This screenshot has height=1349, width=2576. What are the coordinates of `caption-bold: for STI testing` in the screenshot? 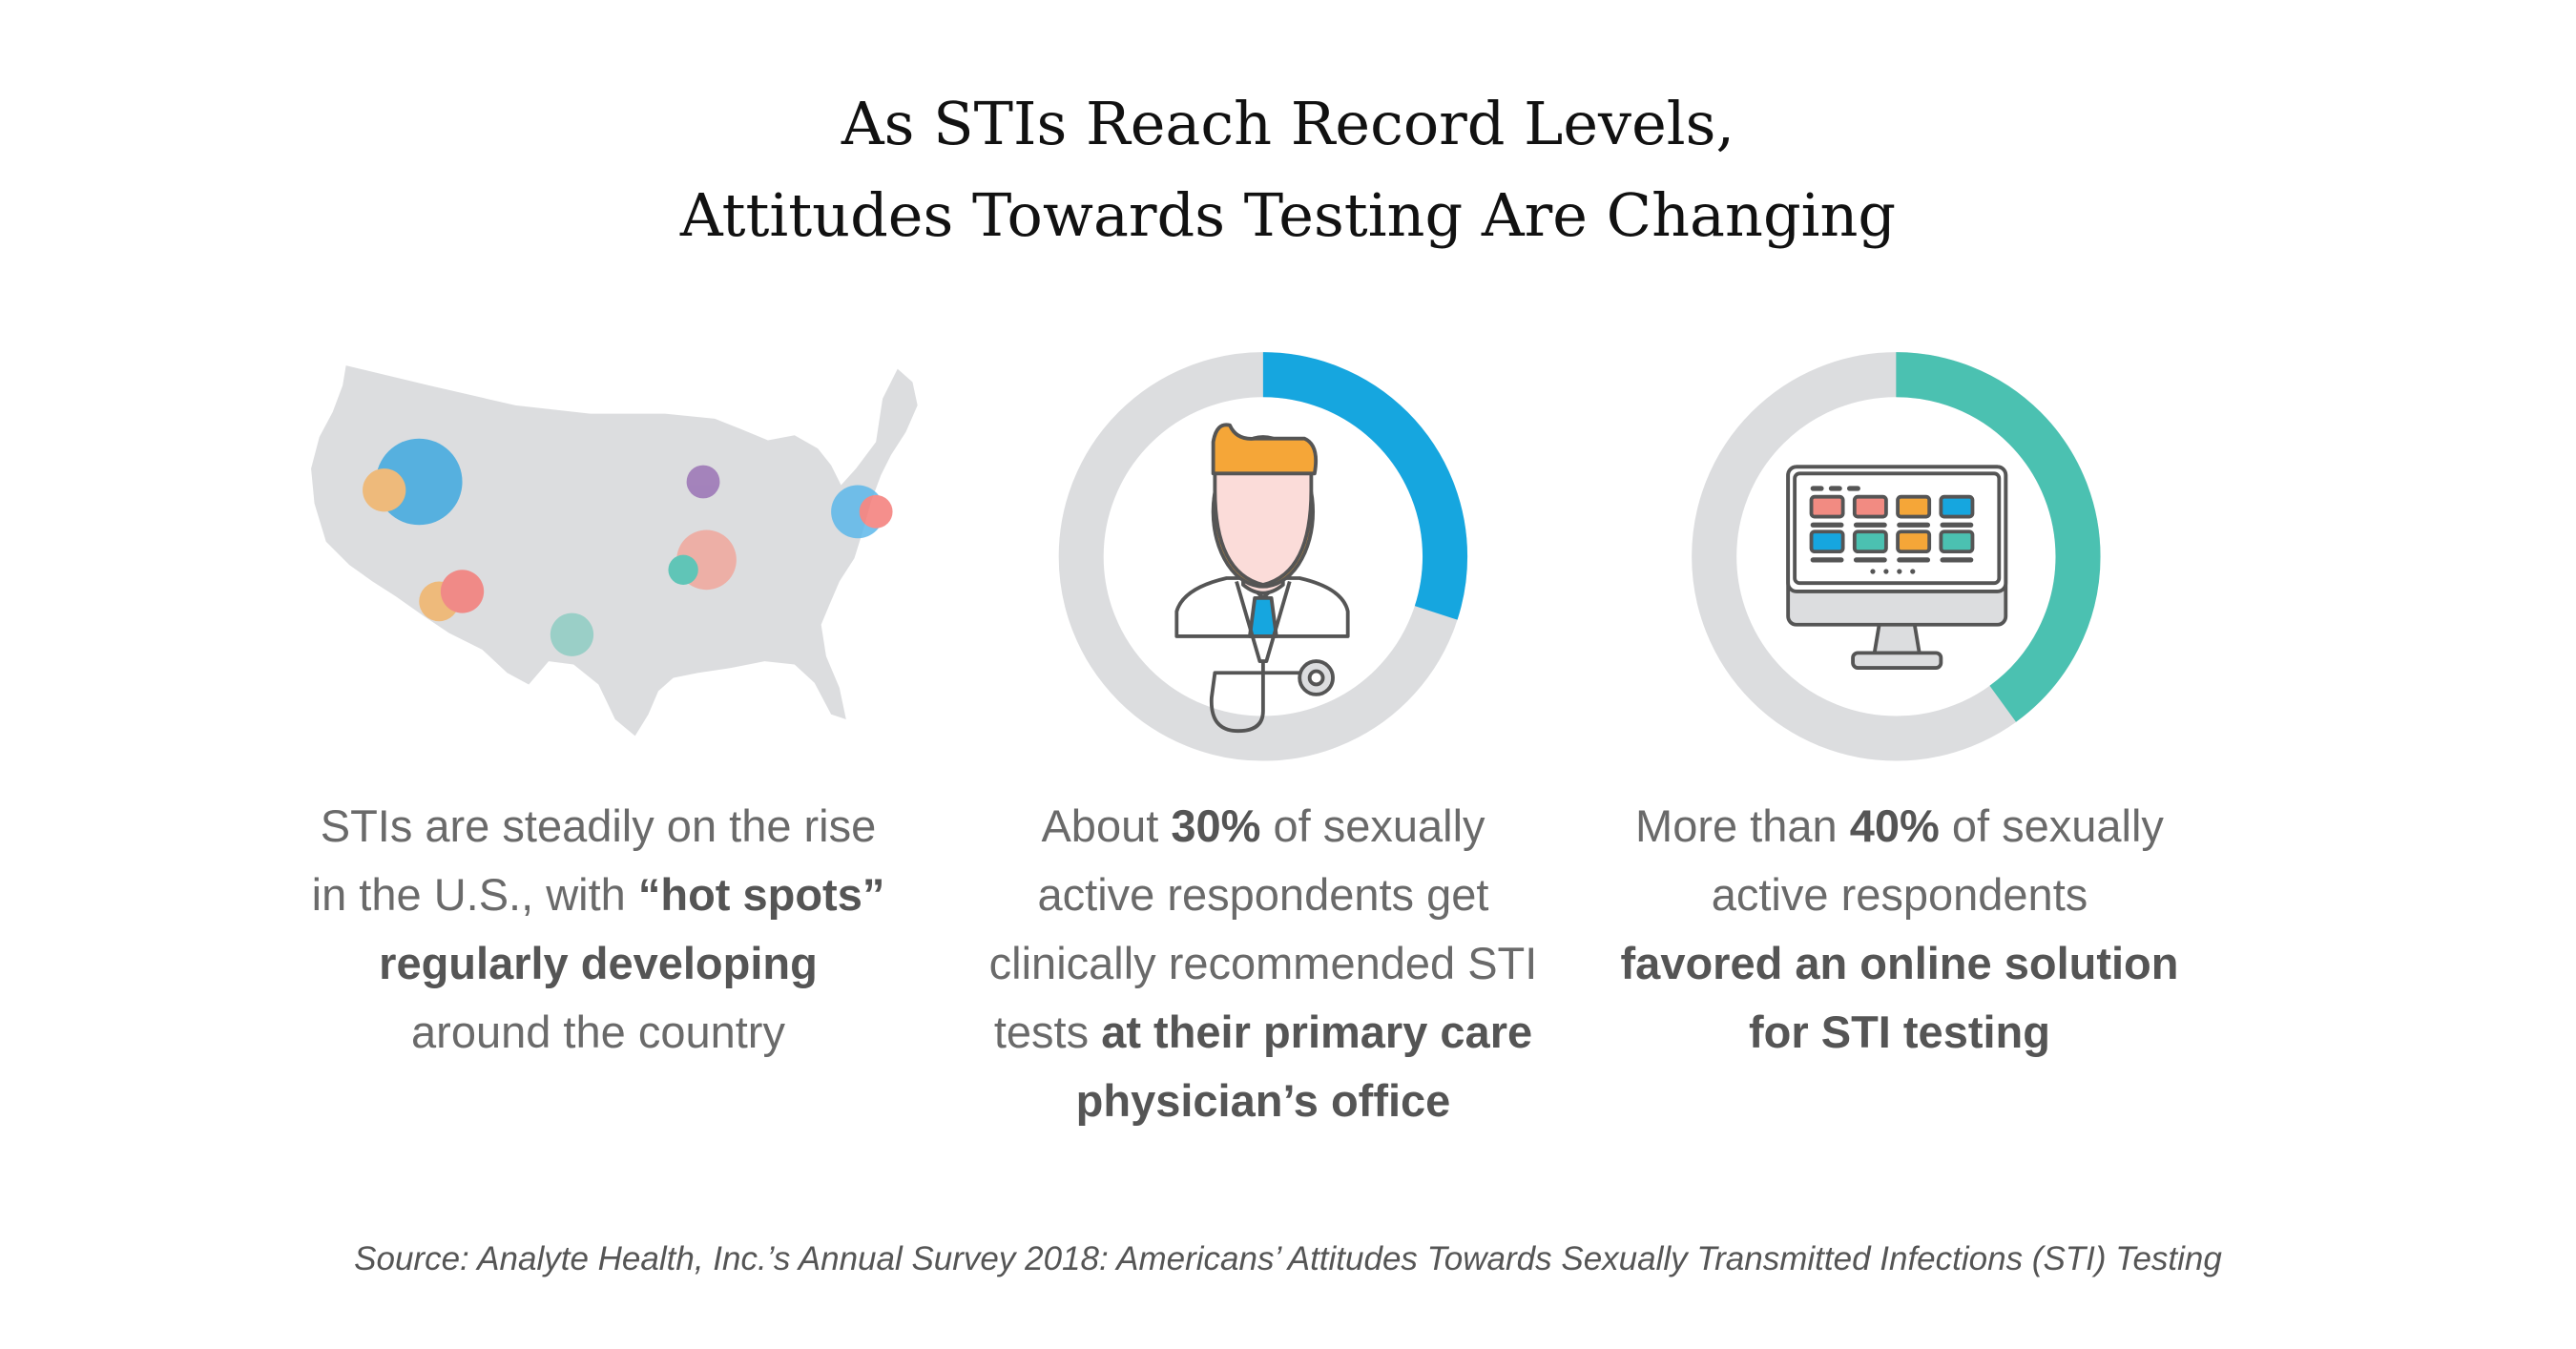 It's located at (1899, 1032).